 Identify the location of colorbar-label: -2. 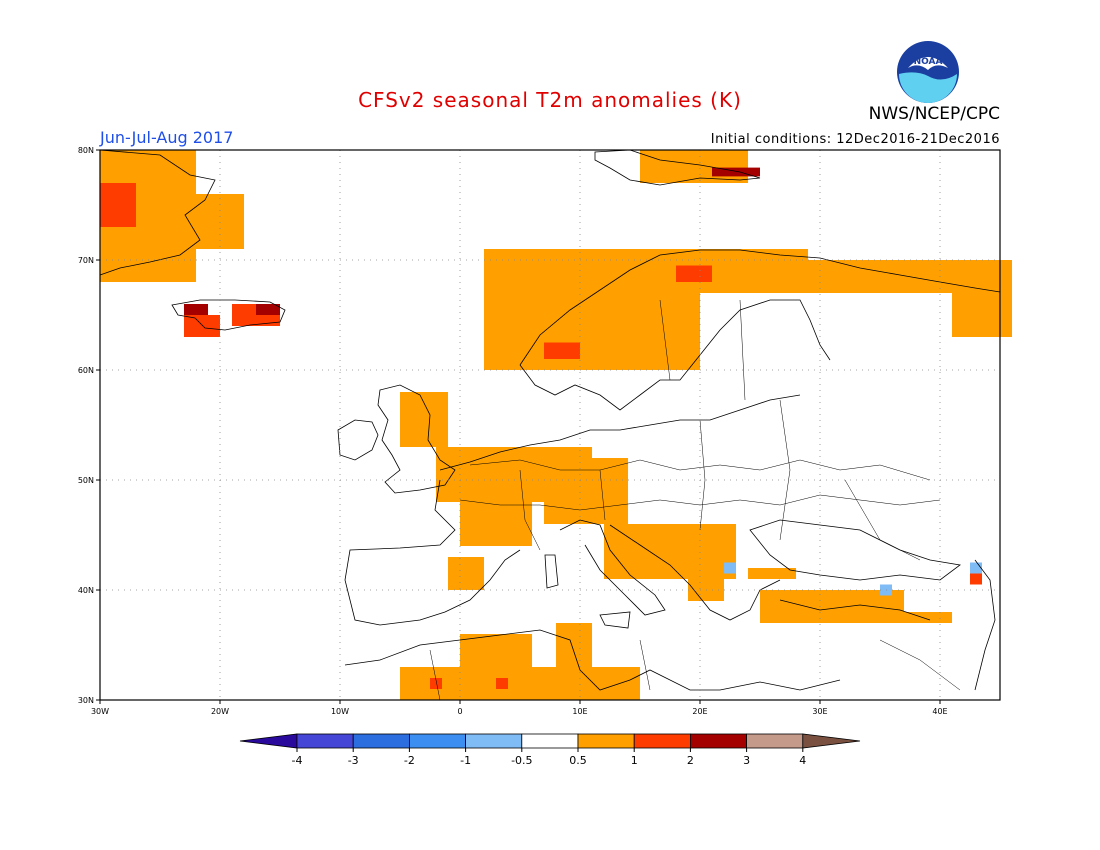
(409, 760).